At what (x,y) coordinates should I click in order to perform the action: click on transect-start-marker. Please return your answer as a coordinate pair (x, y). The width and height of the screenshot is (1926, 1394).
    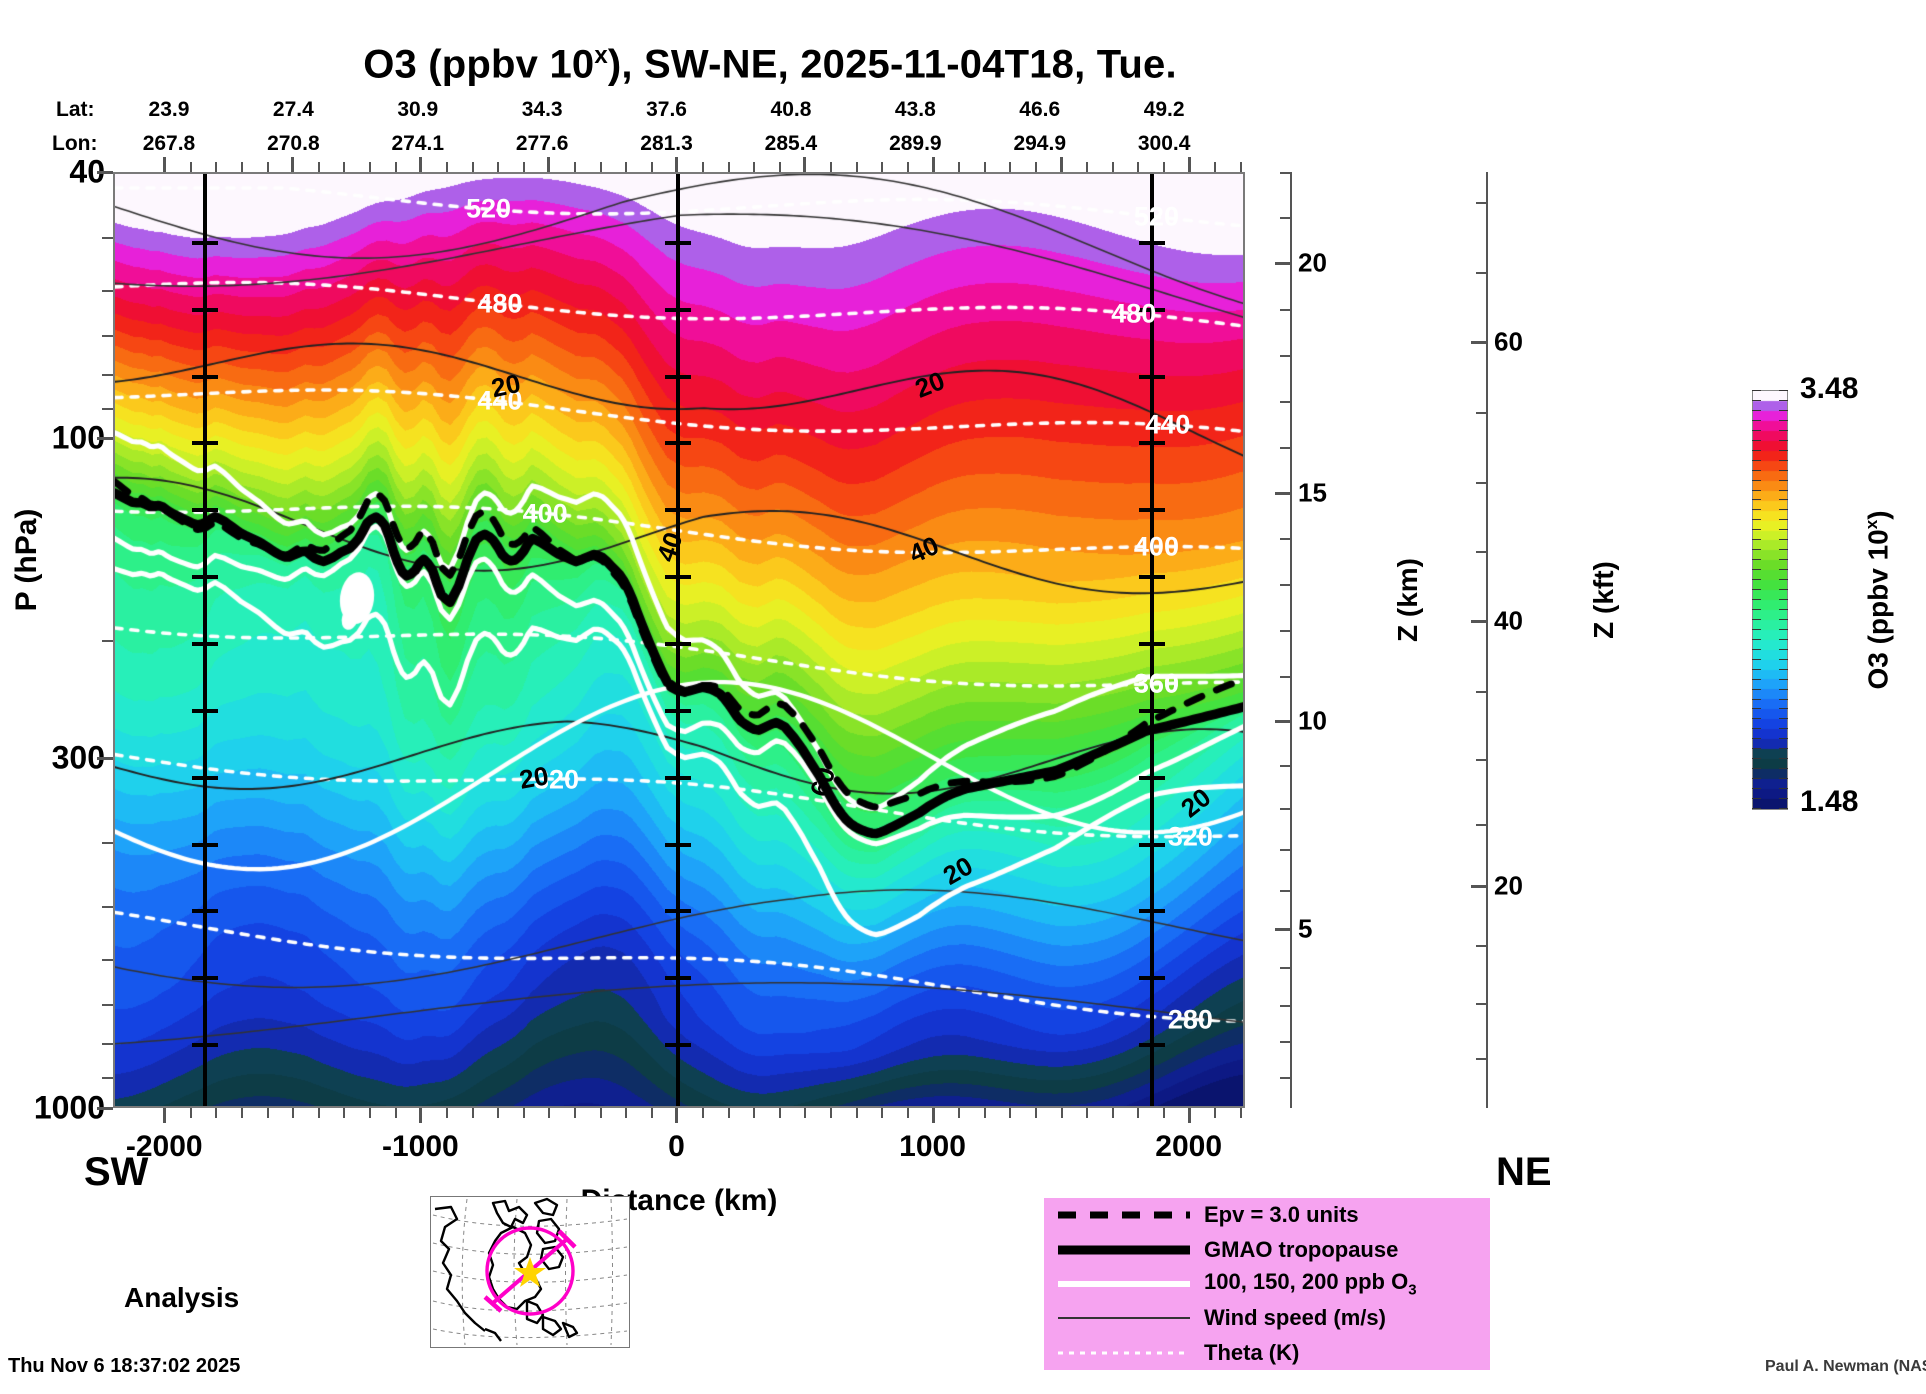
    Looking at the image, I should click on (493, 1304).